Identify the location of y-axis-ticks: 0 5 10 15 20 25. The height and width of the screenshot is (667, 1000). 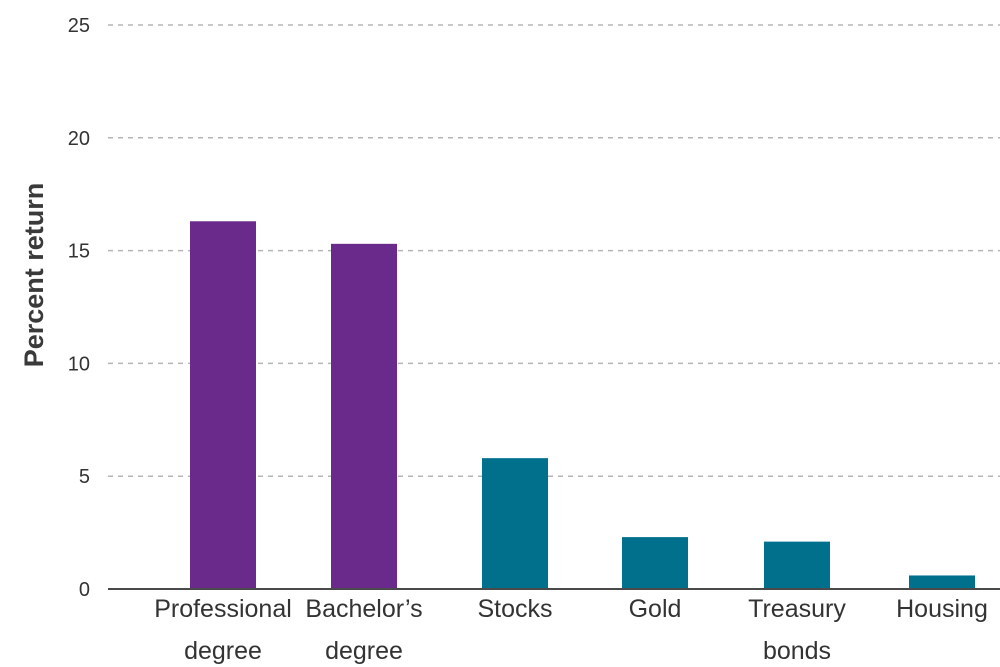
(79, 308).